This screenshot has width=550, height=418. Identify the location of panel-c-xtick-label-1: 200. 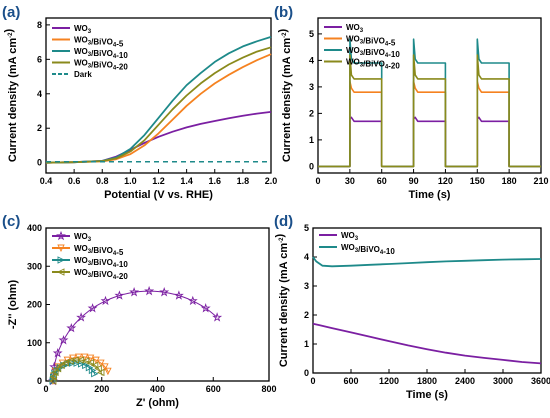
(101, 389).